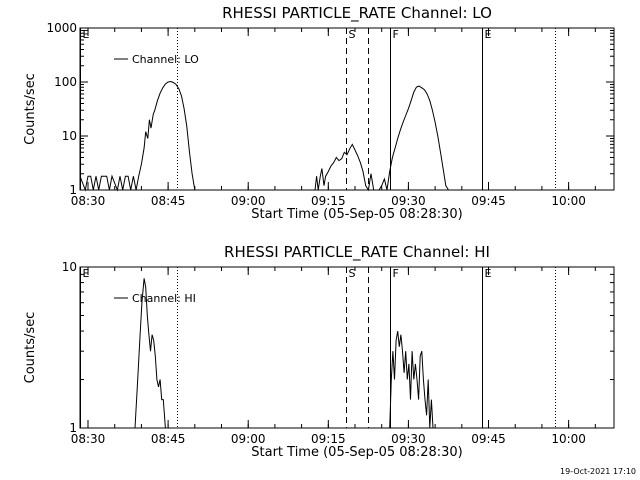 The width and height of the screenshot is (640, 480). What do you see at coordinates (164, 298) in the screenshot?
I see `legend-label: Channel: HI` at bounding box center [164, 298].